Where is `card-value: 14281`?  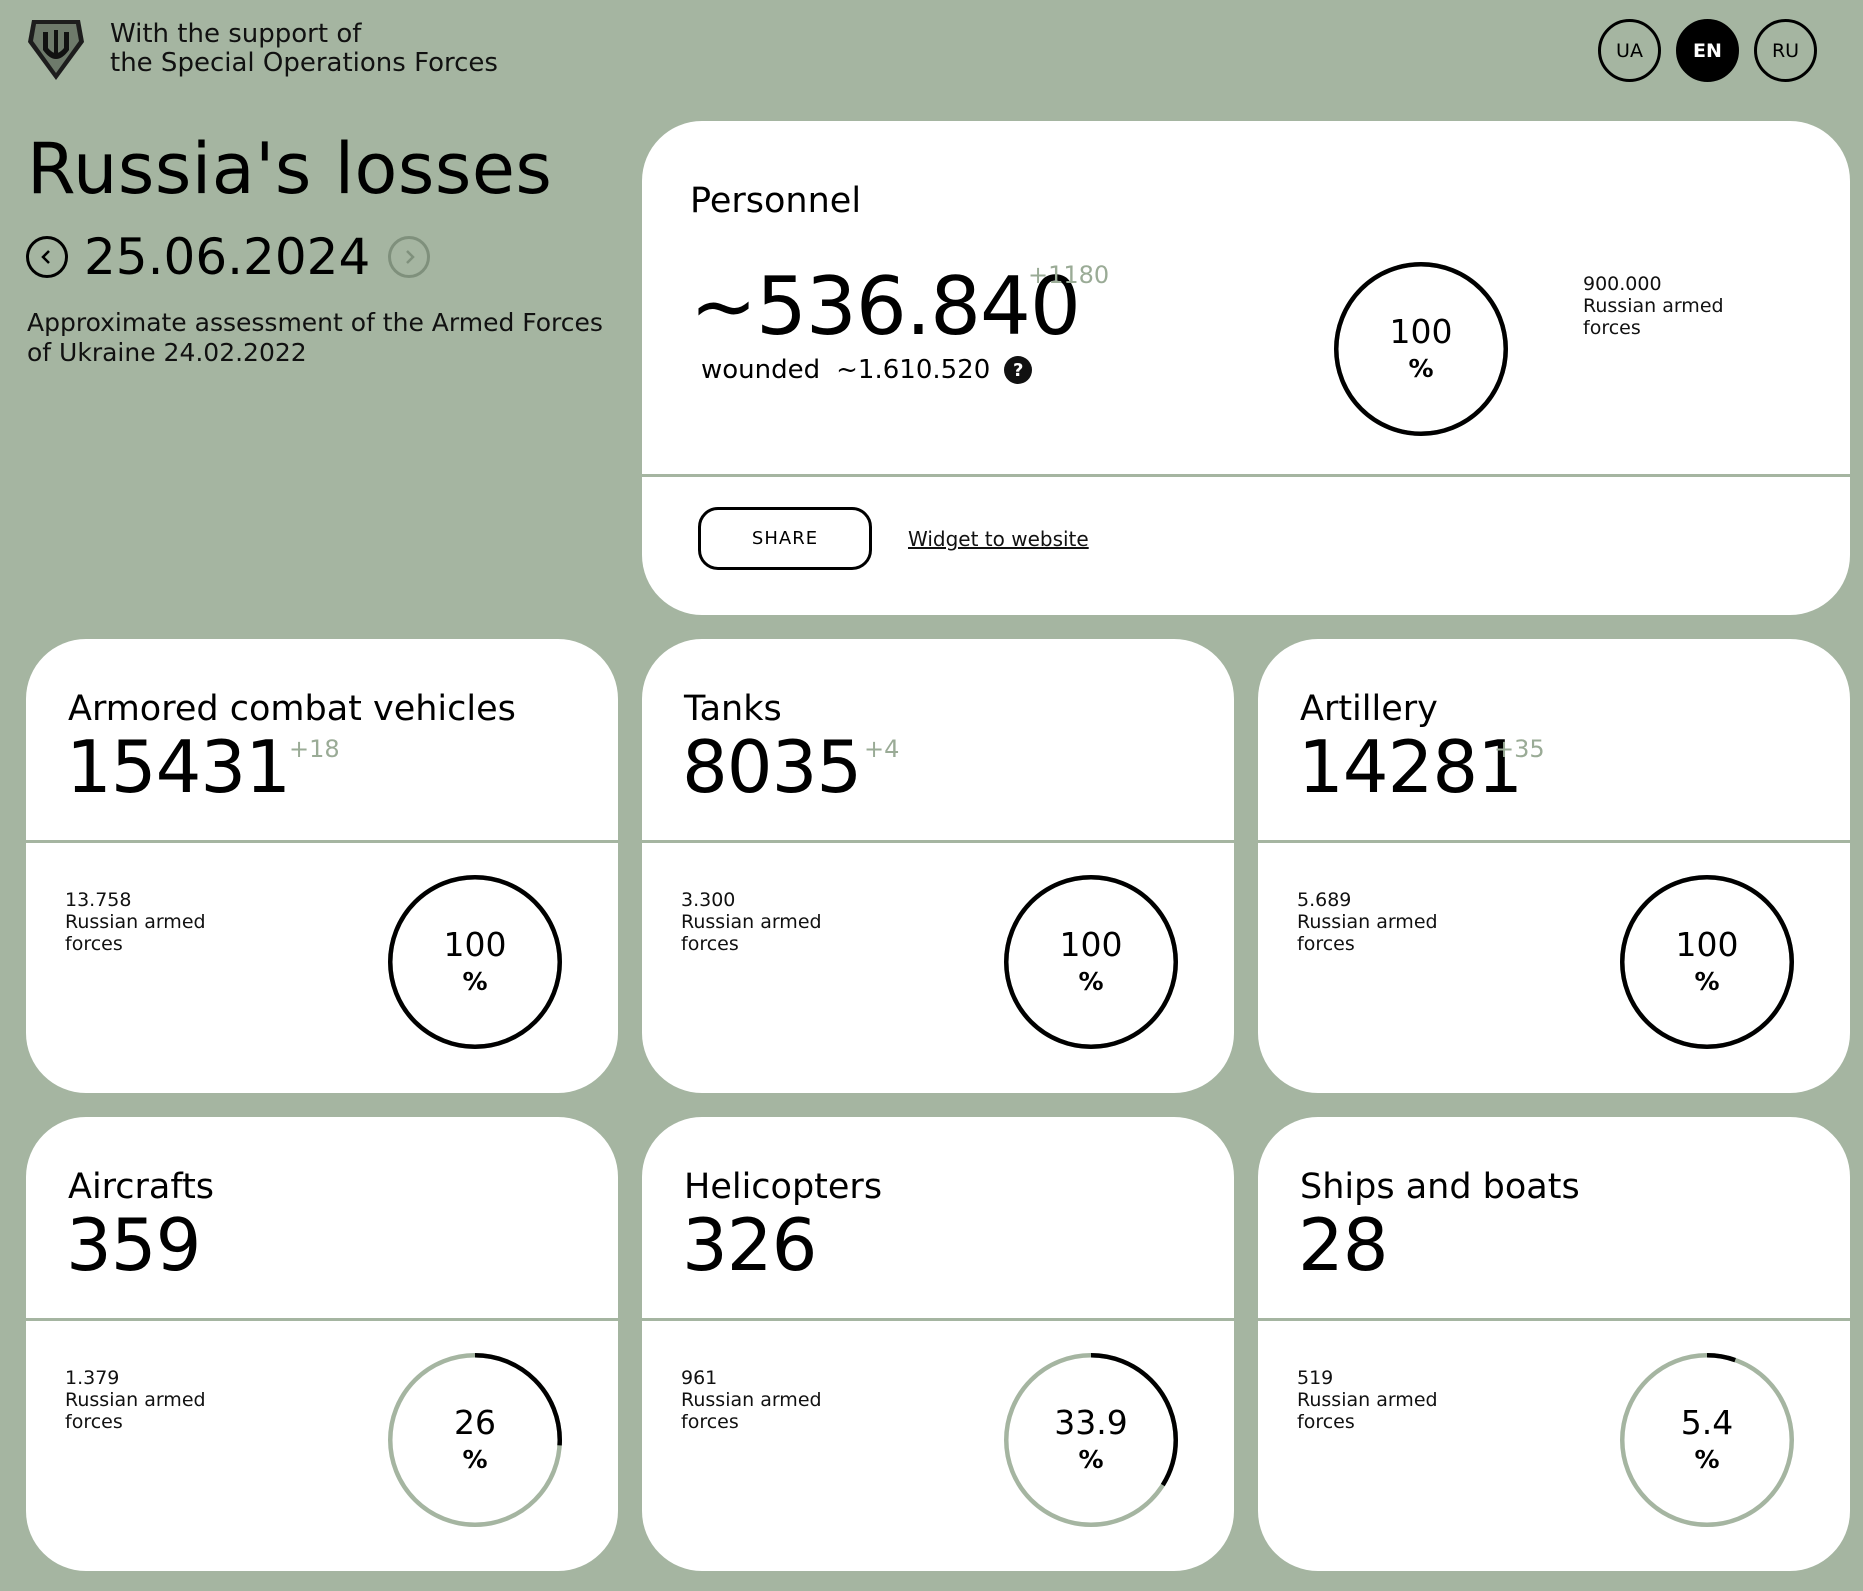 card-value: 14281 is located at coordinates (1410, 767).